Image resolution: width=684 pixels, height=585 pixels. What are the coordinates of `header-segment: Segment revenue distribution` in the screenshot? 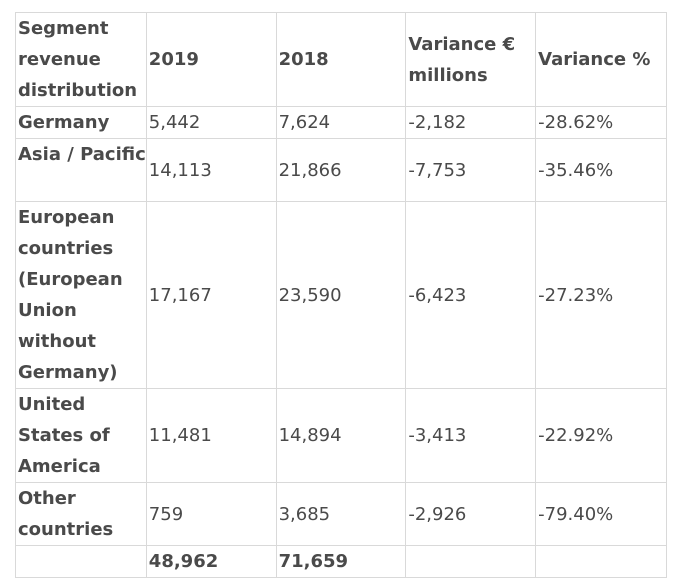 It's located at (81, 59).